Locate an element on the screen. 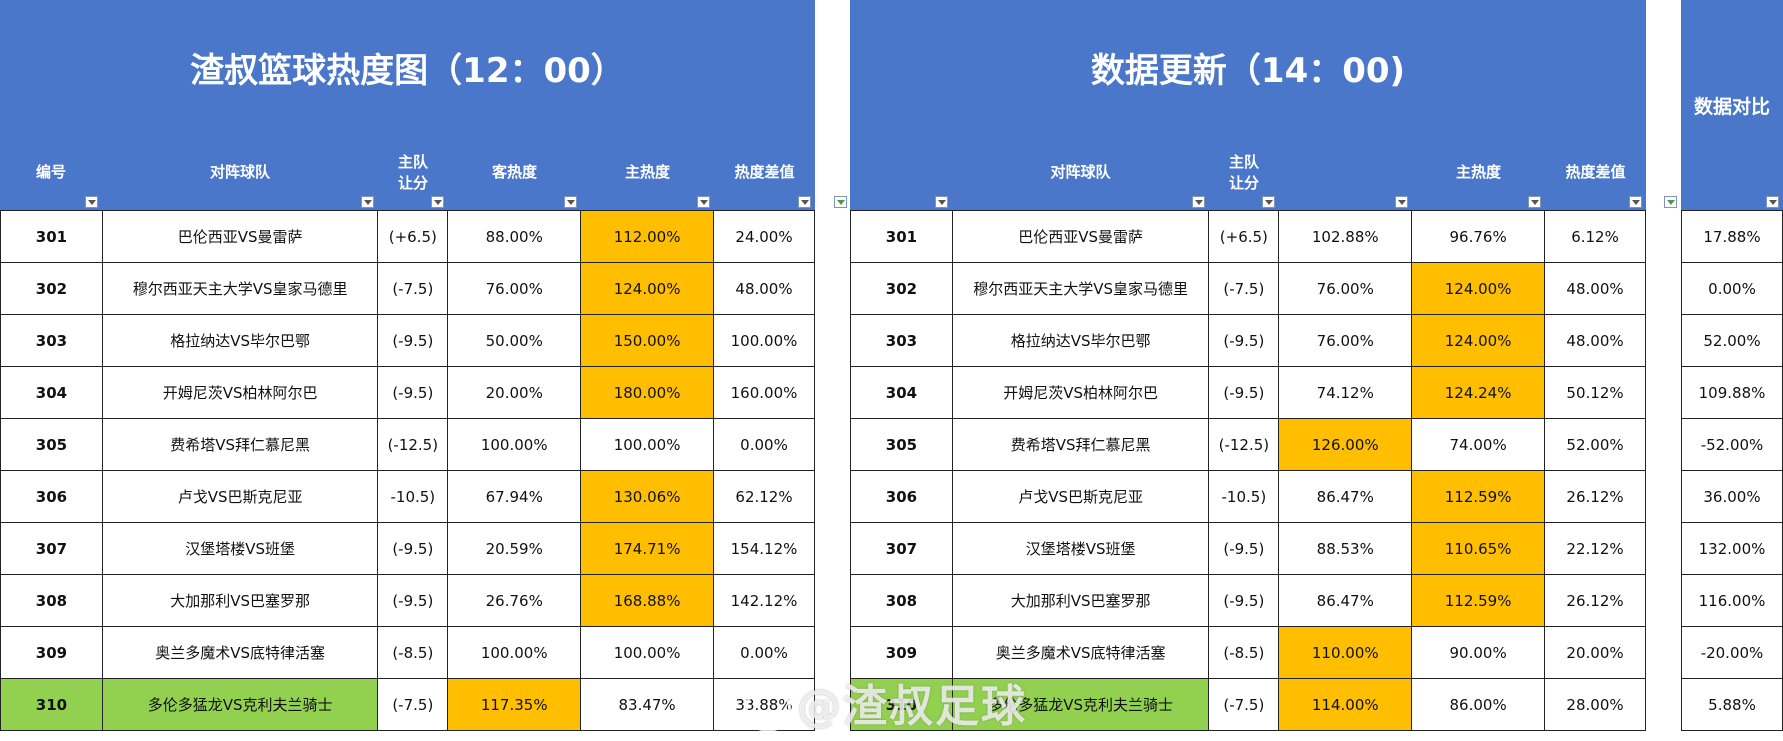 The height and width of the screenshot is (741, 1783). cell-heat-diff: 142.12% is located at coordinates (764, 600).